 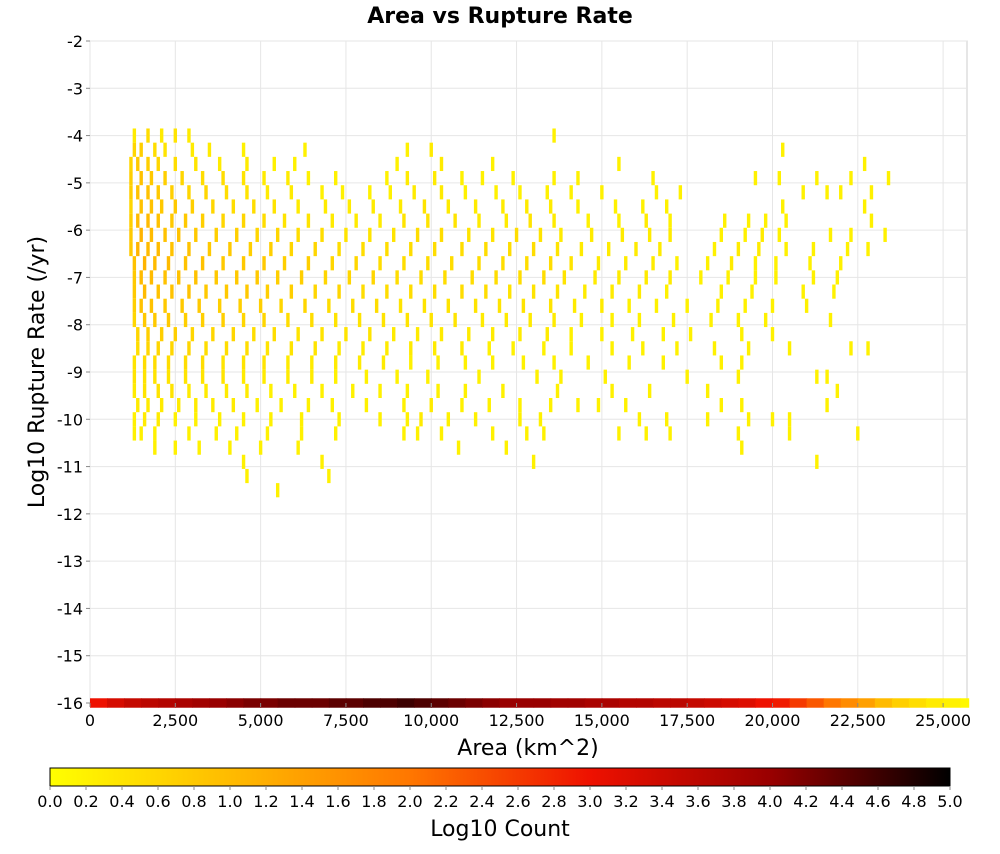 I want to click on colorbar-tick-label: 1.2, so click(x=265, y=801).